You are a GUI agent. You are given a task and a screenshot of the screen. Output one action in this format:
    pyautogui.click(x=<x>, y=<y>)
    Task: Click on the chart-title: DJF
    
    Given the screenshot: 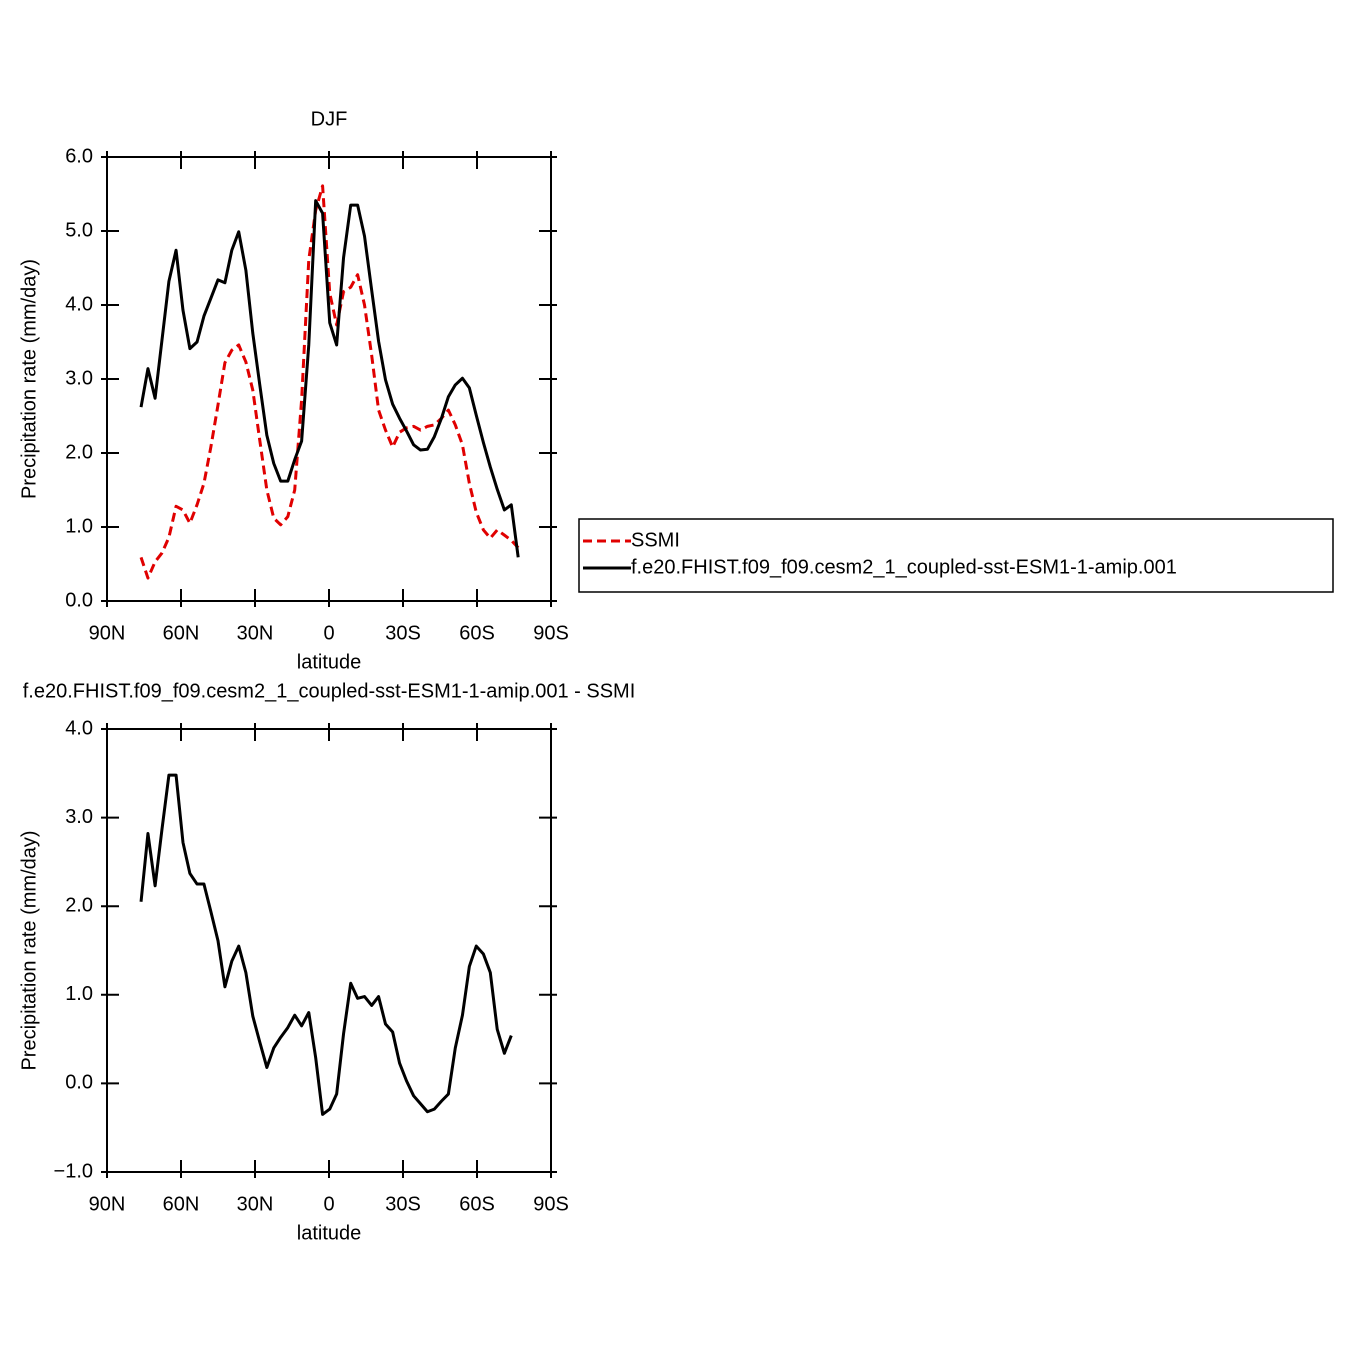 What is the action you would take?
    pyautogui.click(x=329, y=119)
    